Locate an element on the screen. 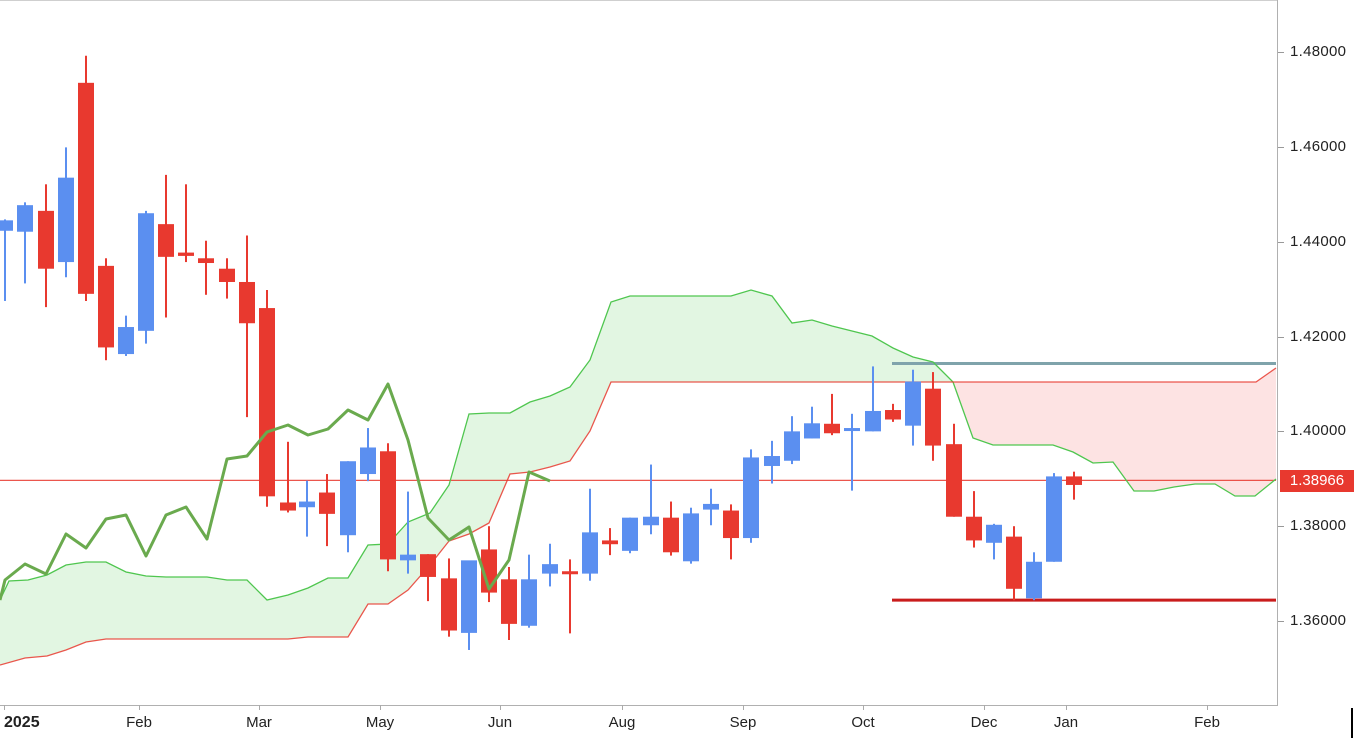  date-label: 2025 is located at coordinates (22, 722).